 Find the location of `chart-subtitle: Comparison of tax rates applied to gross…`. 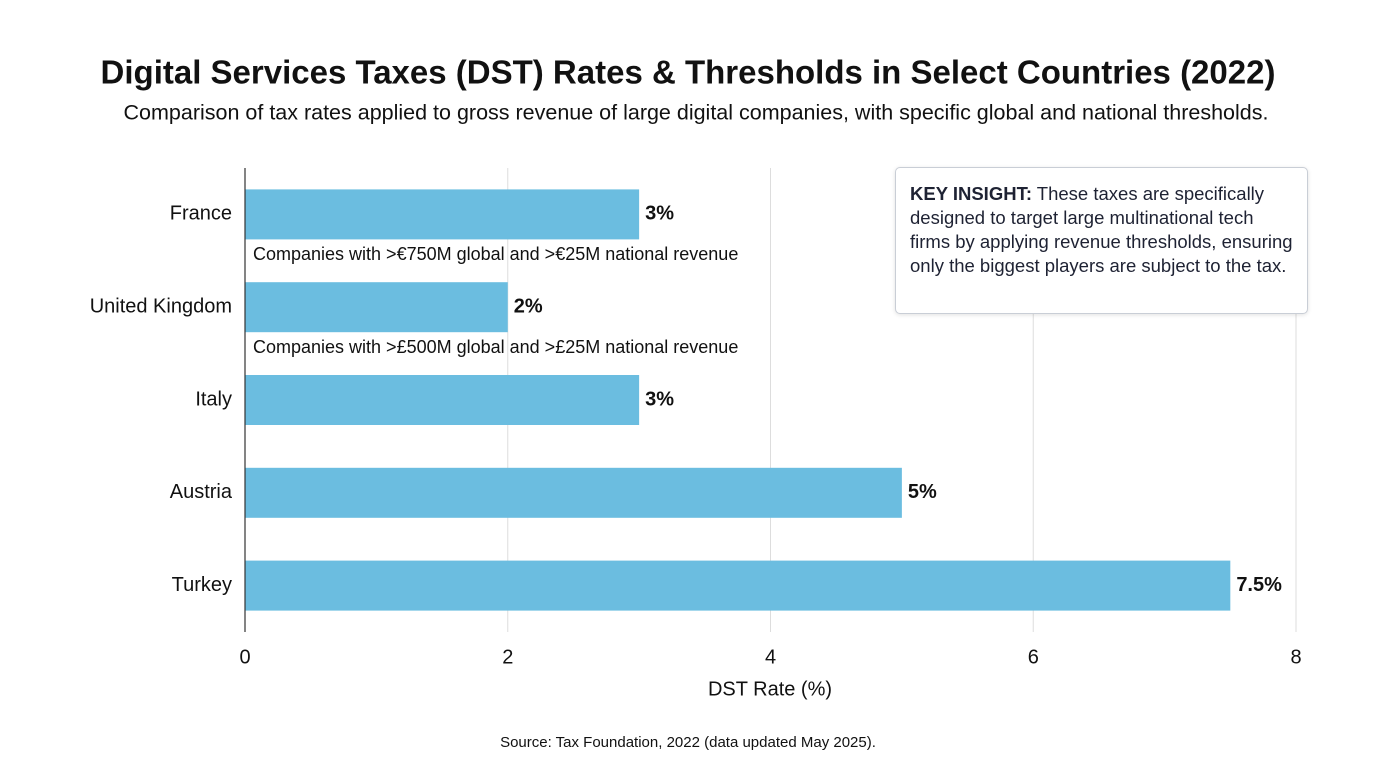

chart-subtitle: Comparison of tax rates applied to gross… is located at coordinates (696, 113).